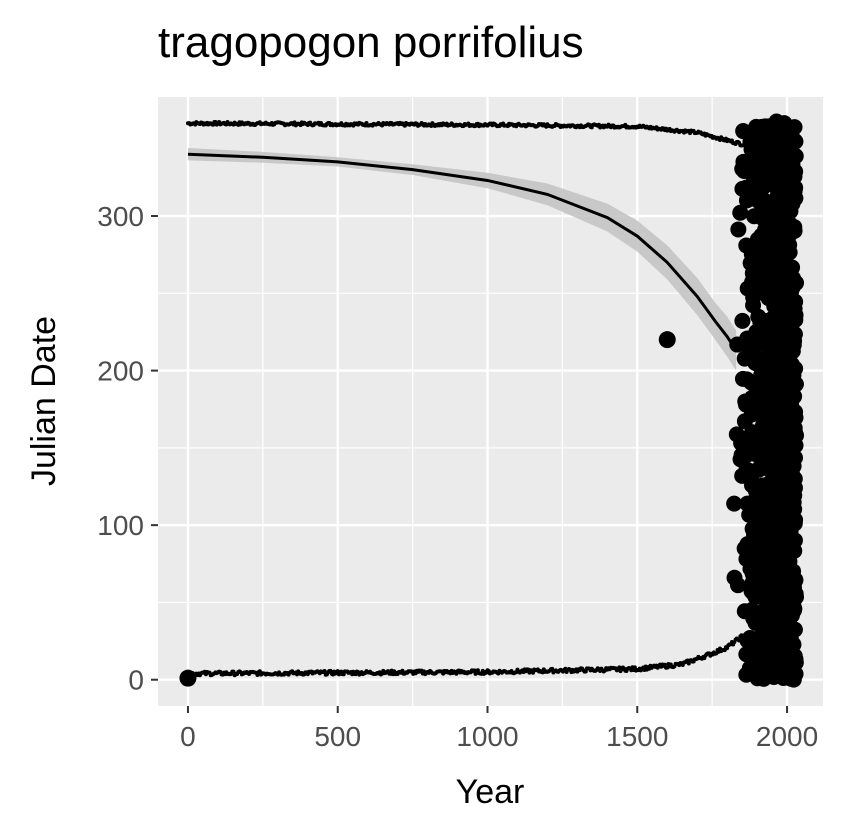 Image resolution: width=846 pixels, height=835 pixels. I want to click on chart-title: tragopogon porrifolius, so click(371, 42).